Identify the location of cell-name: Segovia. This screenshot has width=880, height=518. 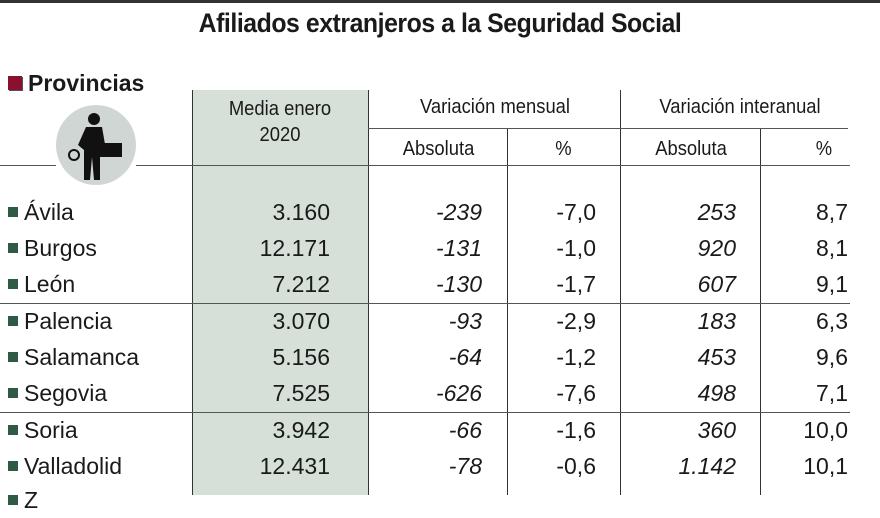
(57, 393).